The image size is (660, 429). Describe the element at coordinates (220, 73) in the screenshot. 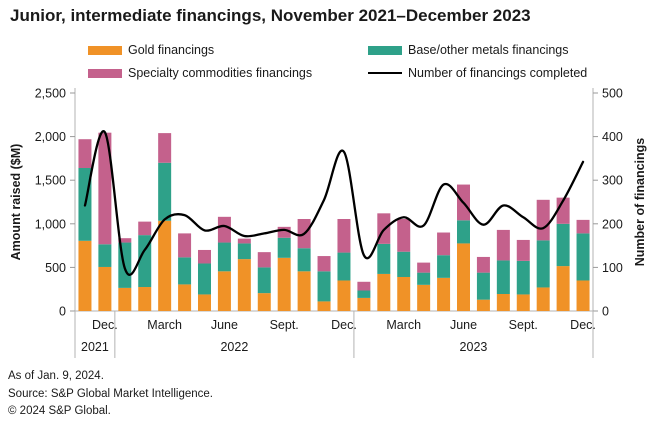

I see `legend-label-specialty: Specialty commodities financings` at that location.